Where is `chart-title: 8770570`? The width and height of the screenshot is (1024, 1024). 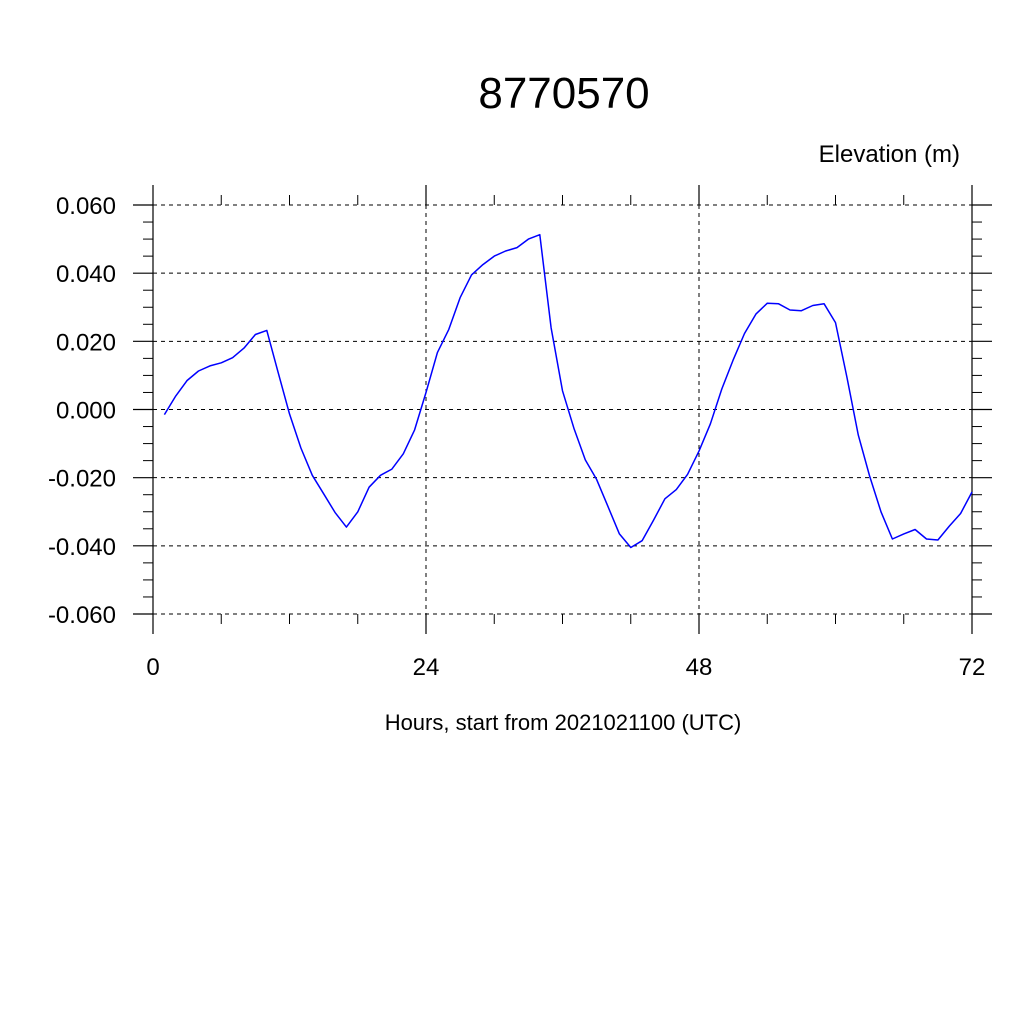
chart-title: 8770570 is located at coordinates (563, 93).